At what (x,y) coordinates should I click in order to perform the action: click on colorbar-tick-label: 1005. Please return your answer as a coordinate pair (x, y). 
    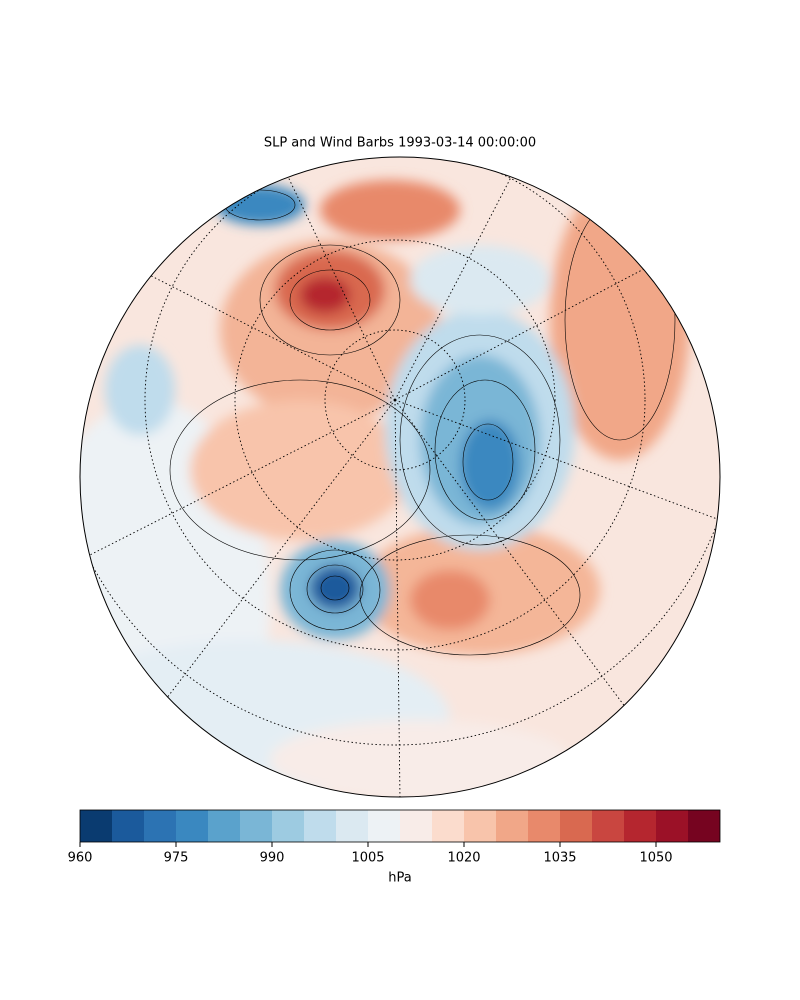
    Looking at the image, I should click on (367, 858).